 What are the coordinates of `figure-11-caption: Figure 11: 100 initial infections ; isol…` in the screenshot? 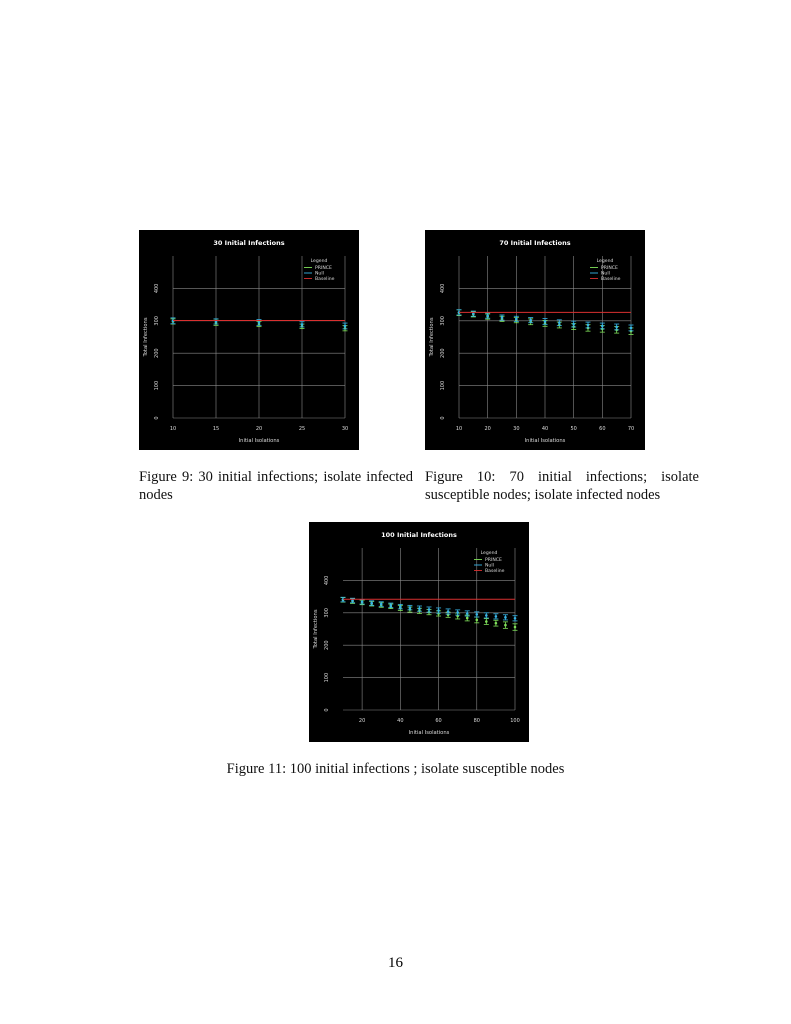 It's located at (395, 769).